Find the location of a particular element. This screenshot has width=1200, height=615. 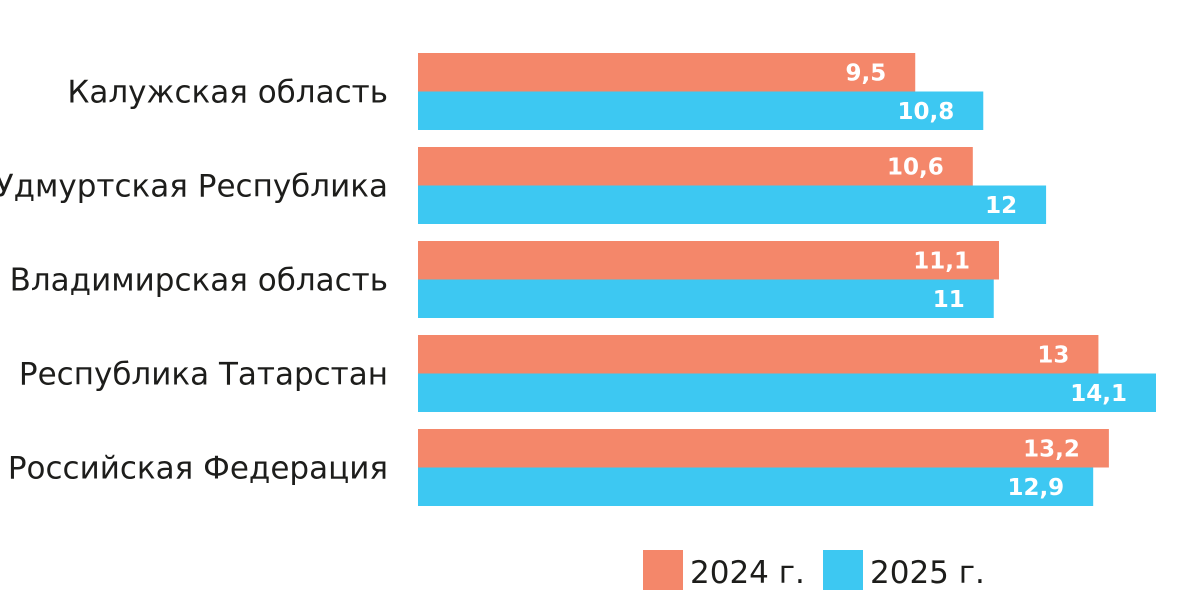

category-label: Калужская область is located at coordinates (227, 93).